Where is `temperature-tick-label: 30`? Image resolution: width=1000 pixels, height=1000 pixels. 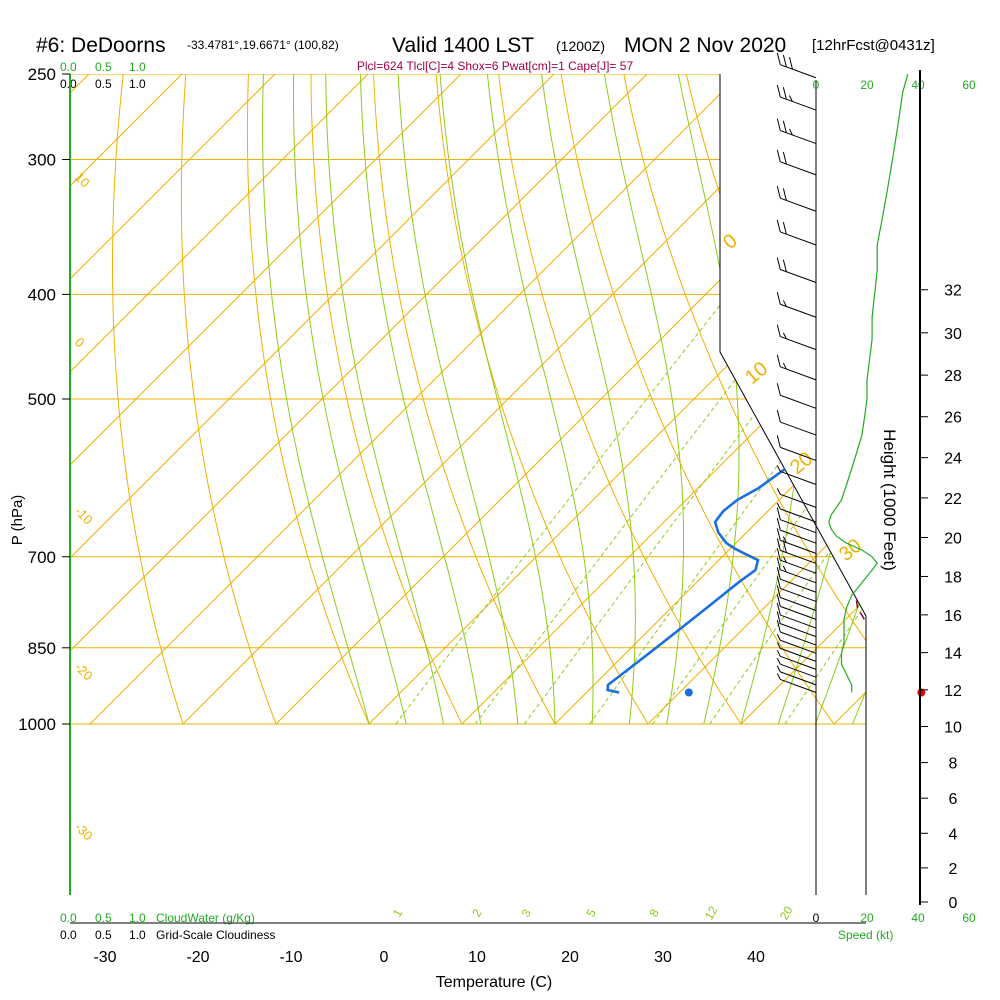 temperature-tick-label: 30 is located at coordinates (663, 957).